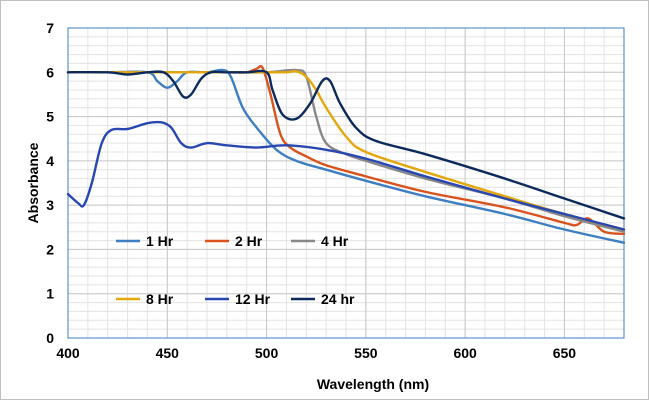 Image resolution: width=649 pixels, height=405 pixels. I want to click on y-tick-label: 5, so click(50, 117).